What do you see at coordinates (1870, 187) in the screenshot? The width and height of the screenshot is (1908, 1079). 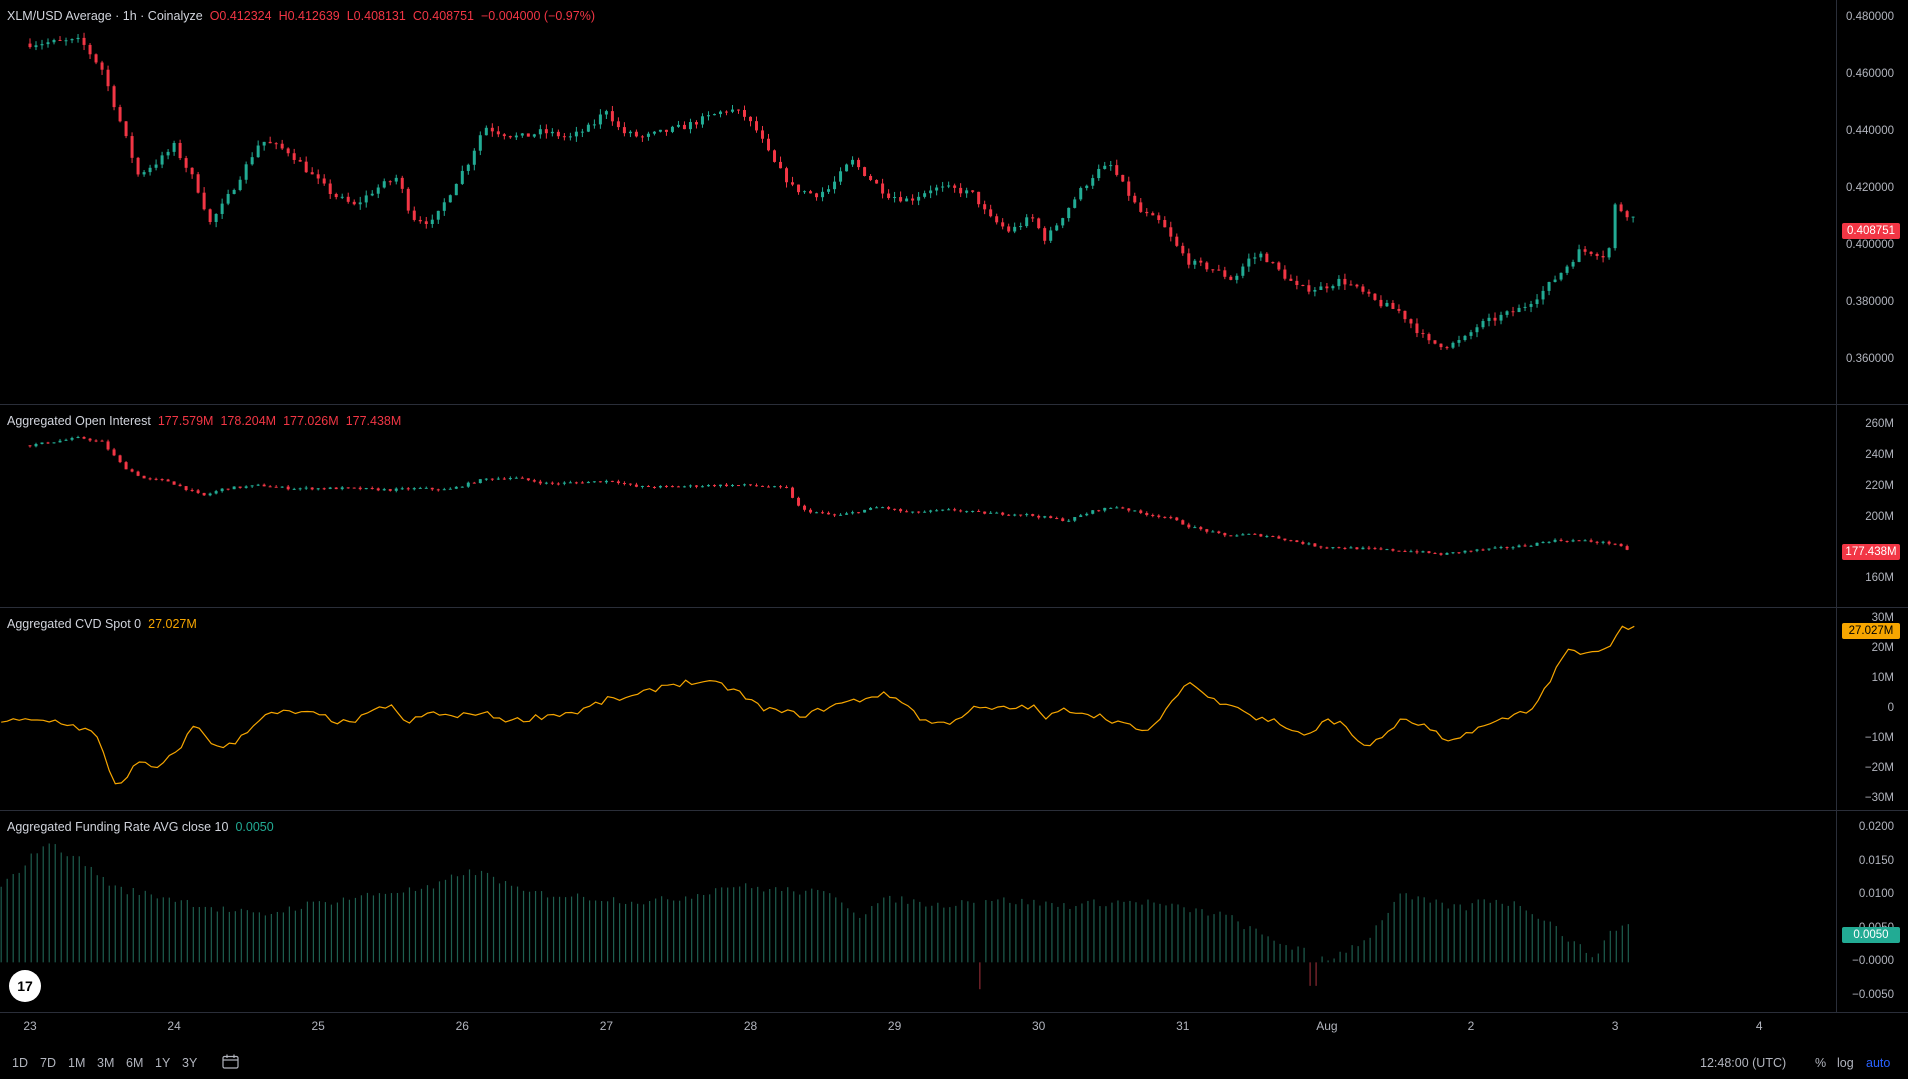 I see `y-tick-label: 0.420000` at bounding box center [1870, 187].